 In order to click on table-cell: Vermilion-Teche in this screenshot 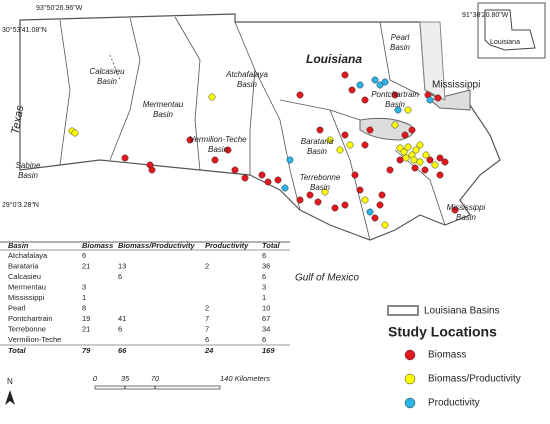, I will do `click(34, 339)`.